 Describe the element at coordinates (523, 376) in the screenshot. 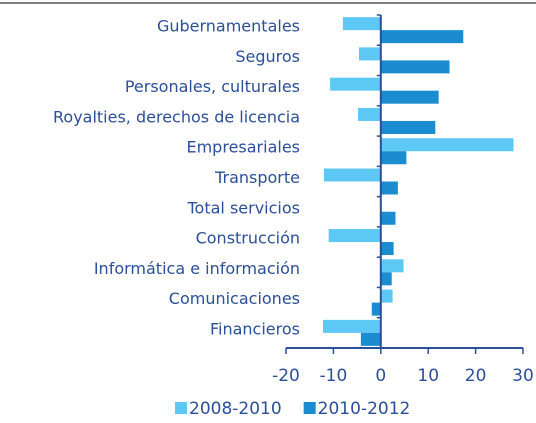

I see `x-tick-label: 30` at that location.